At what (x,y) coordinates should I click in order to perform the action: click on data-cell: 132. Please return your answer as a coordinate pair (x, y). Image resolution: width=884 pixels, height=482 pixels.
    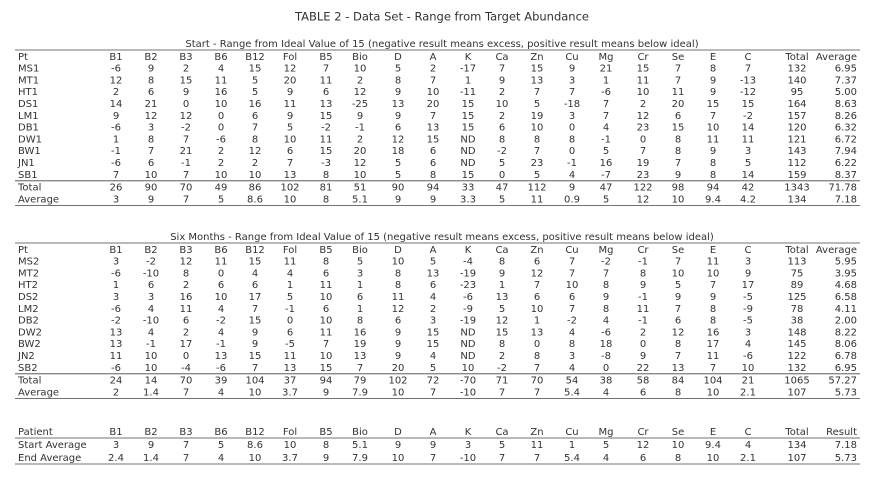
    Looking at the image, I should click on (796, 69).